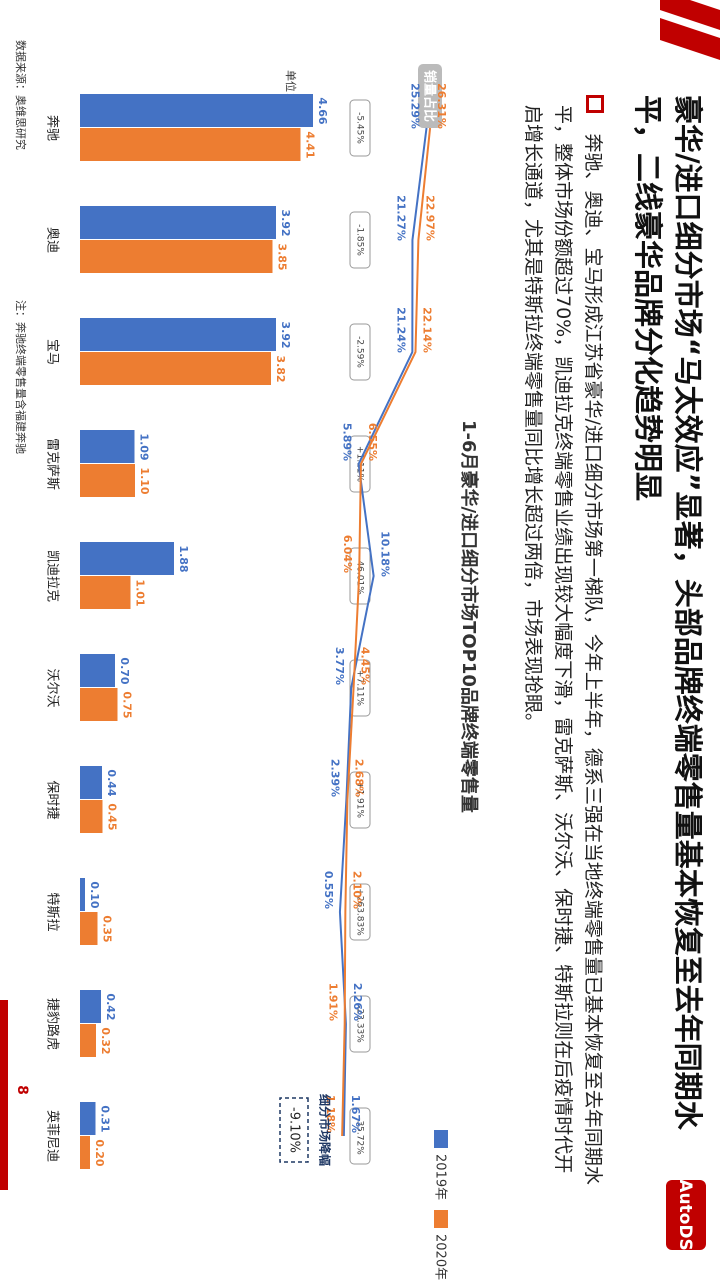 The height and width of the screenshot is (1280, 720). I want to click on bar-label: 0.10, so click(94, 894).